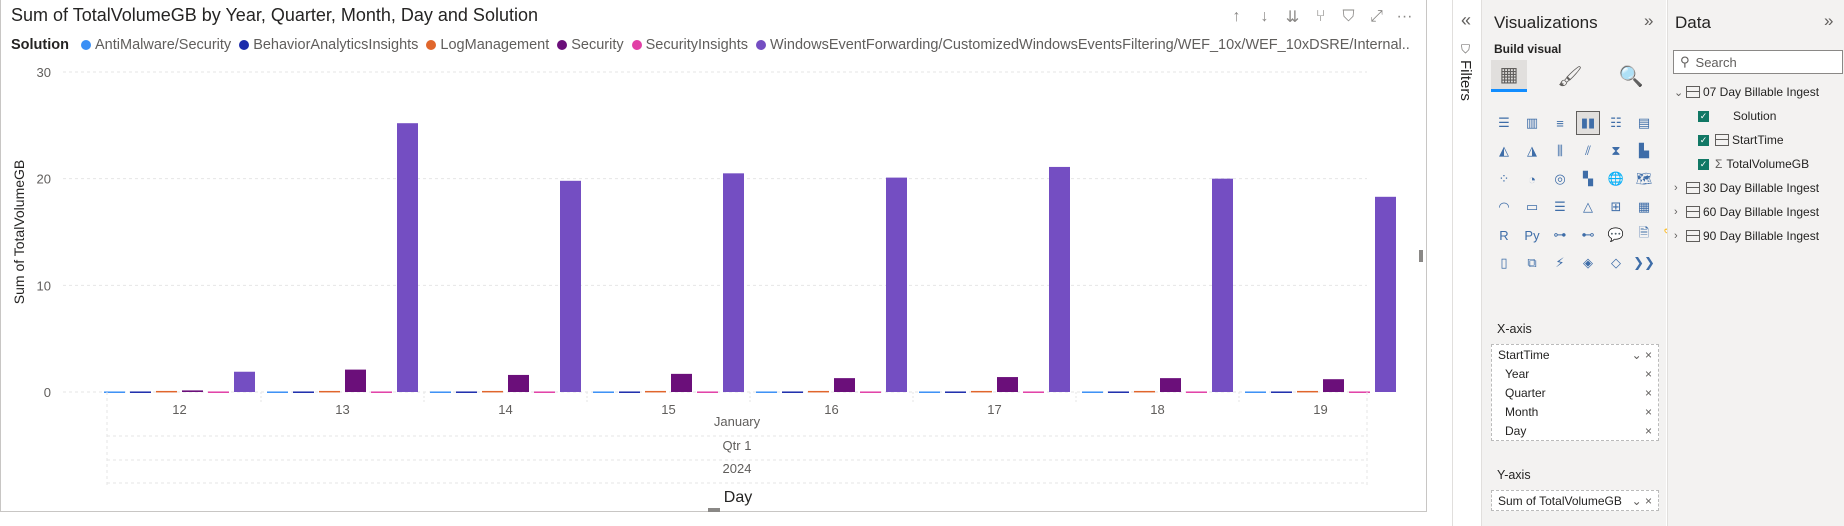 The height and width of the screenshot is (526, 1844). Describe the element at coordinates (1532, 179) in the screenshot. I see `pie-chart-icon: ◔` at that location.